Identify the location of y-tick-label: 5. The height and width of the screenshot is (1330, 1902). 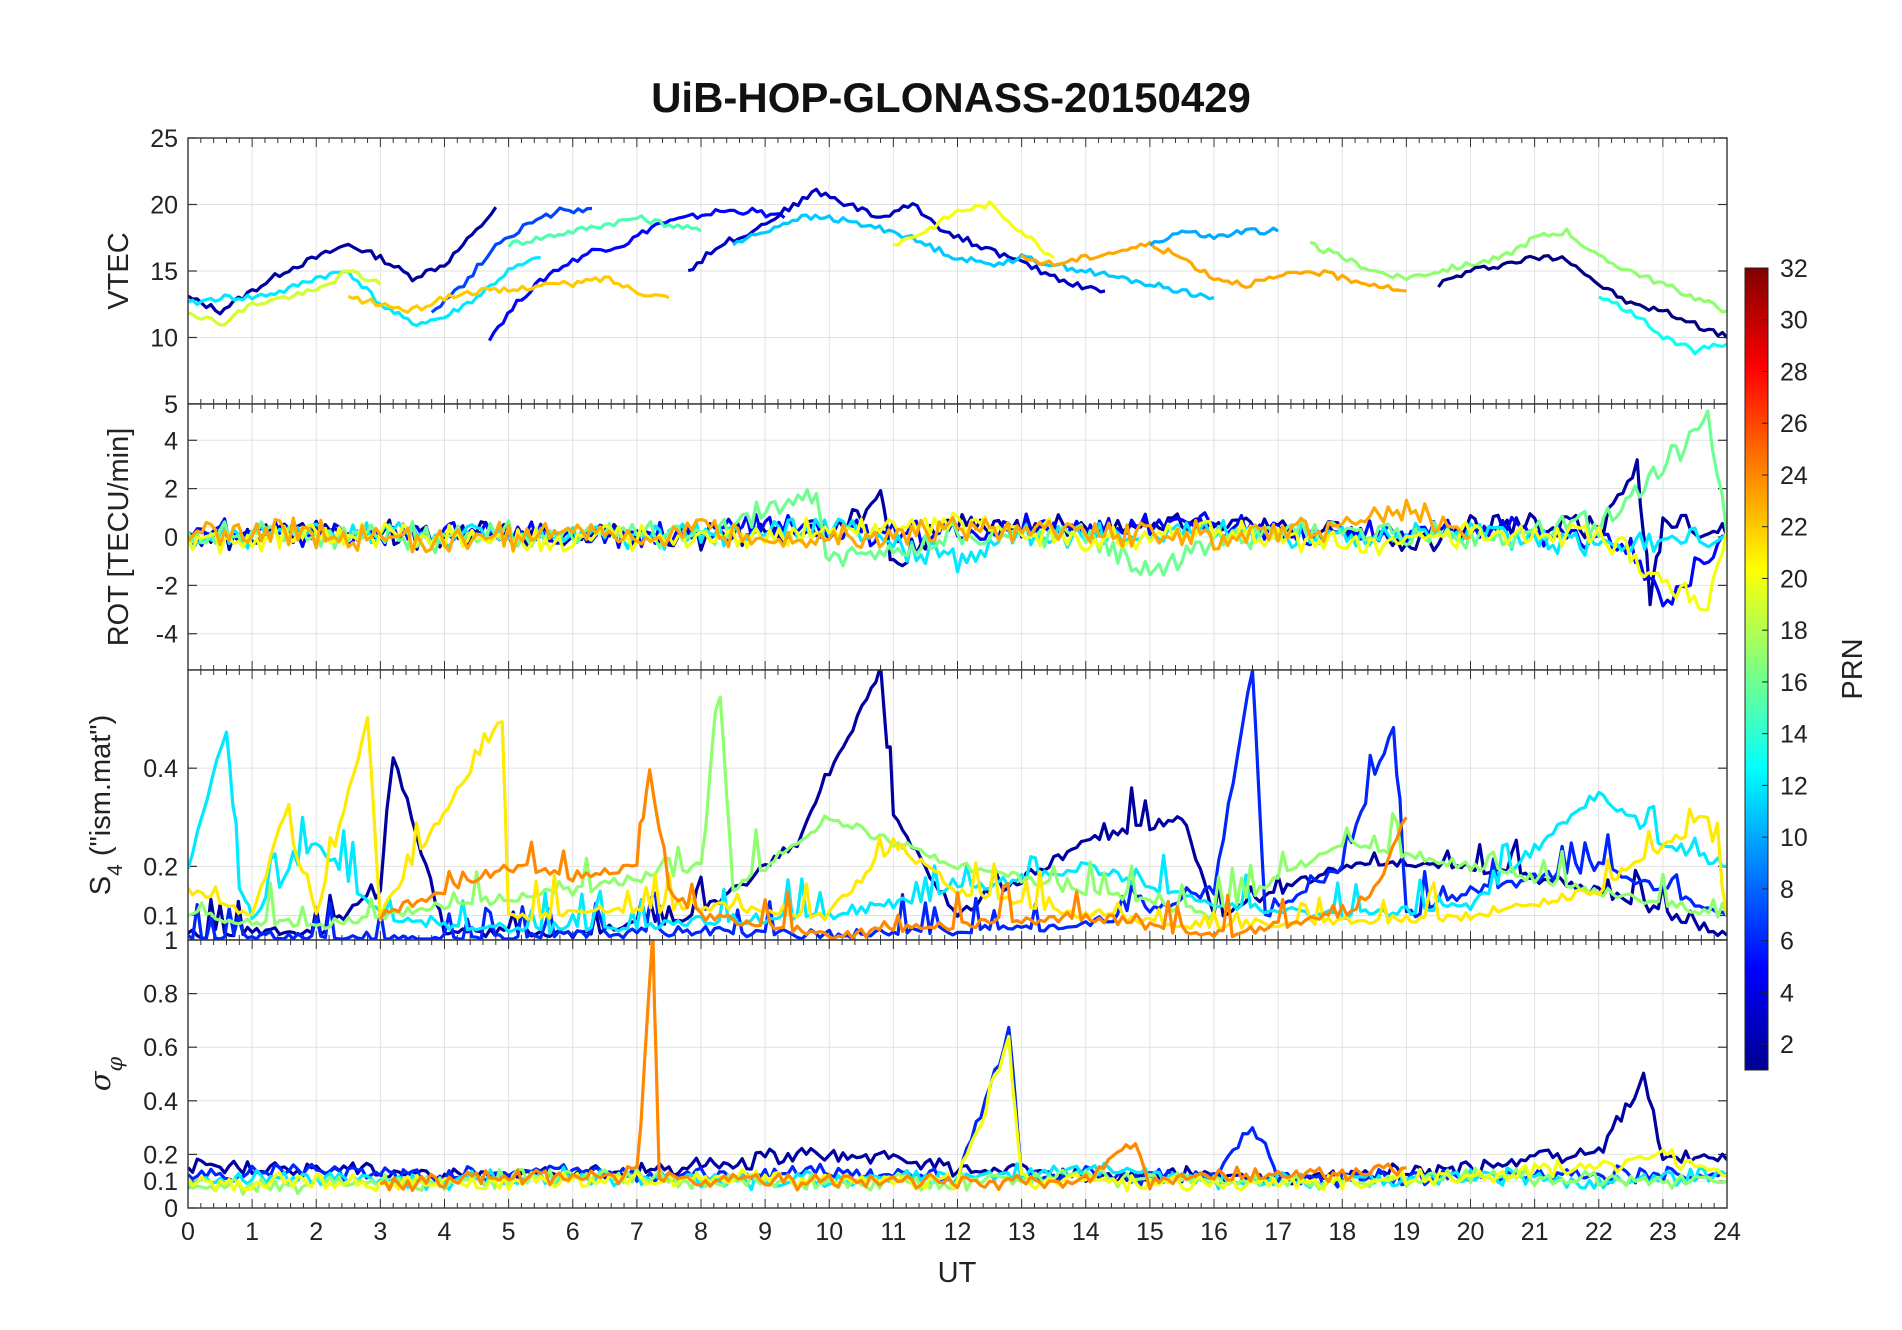
(171, 405).